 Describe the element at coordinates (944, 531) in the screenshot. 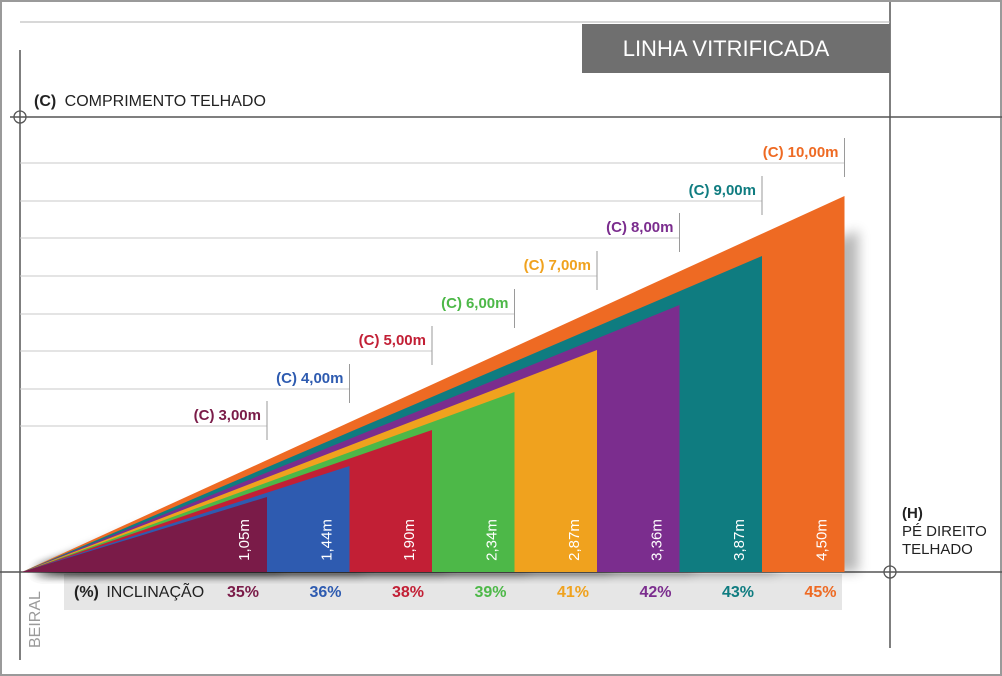

I see `pe-direito-line1: PÉ DIREITO` at that location.